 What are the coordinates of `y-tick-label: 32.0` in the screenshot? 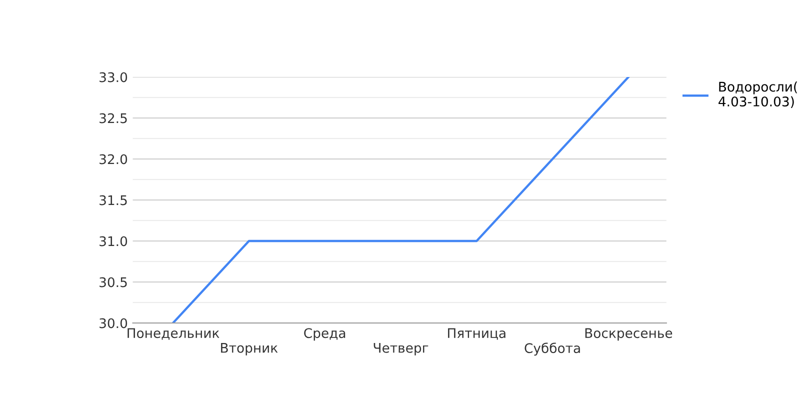 It's located at (114, 159).